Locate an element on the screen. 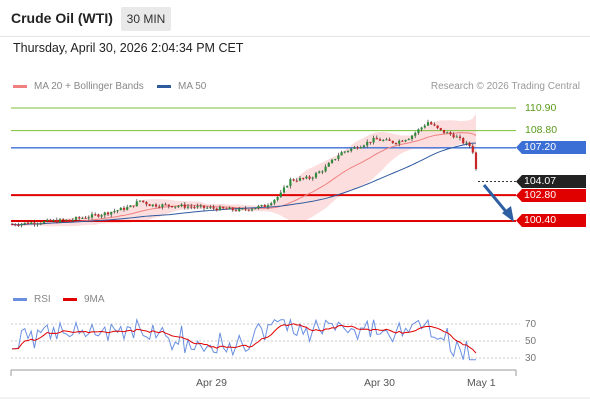  forecast-arrow is located at coordinates (498, 203).